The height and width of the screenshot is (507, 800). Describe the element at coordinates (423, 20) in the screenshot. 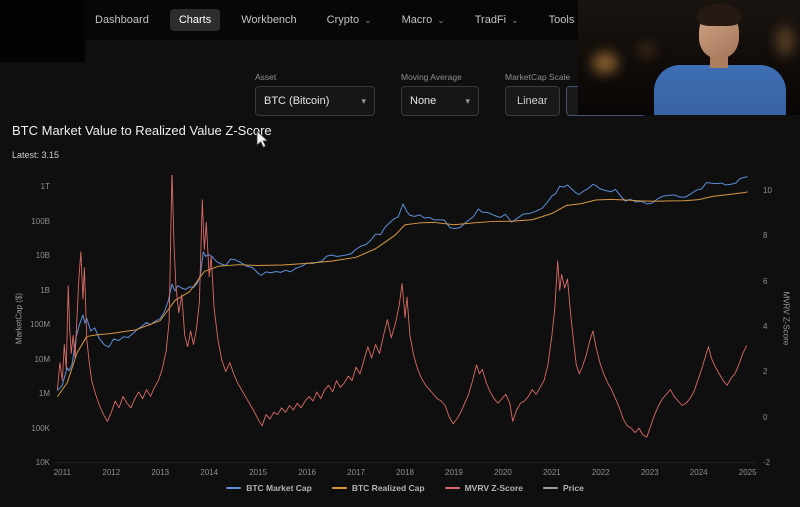

I see `nav-item-macro: Macro ⌄` at that location.